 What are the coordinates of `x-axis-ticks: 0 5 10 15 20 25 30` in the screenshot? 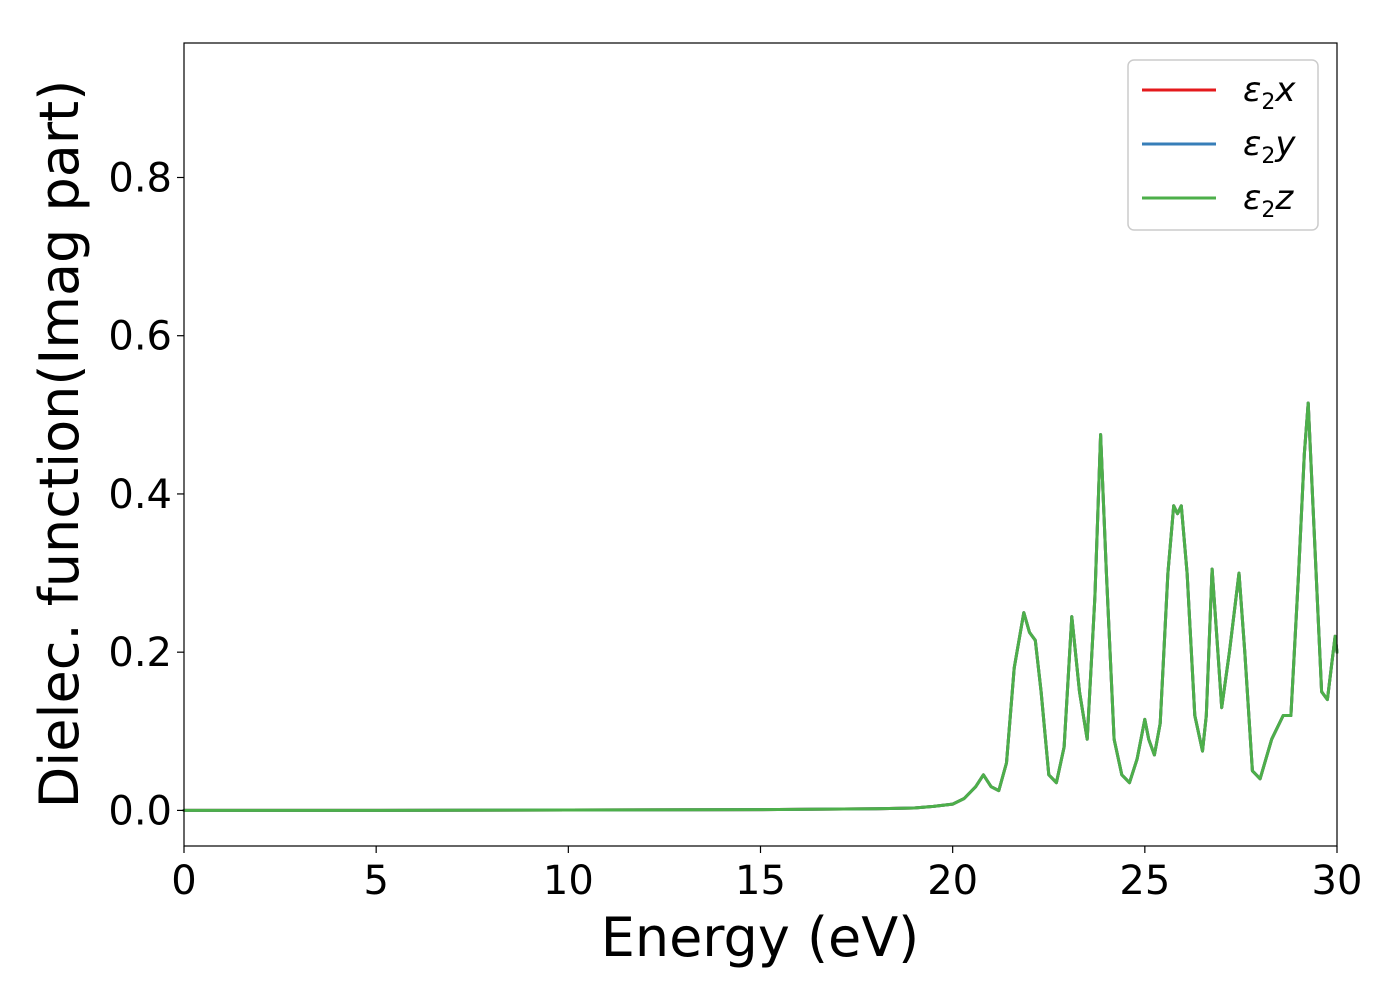 It's located at (766, 875).